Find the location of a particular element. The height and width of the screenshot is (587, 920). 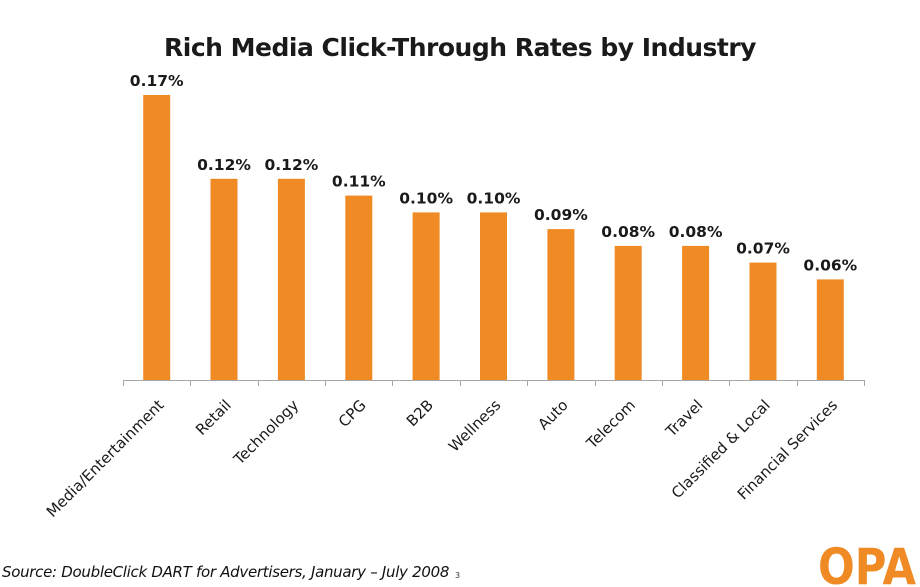

value-label: 0.07% is located at coordinates (763, 249).